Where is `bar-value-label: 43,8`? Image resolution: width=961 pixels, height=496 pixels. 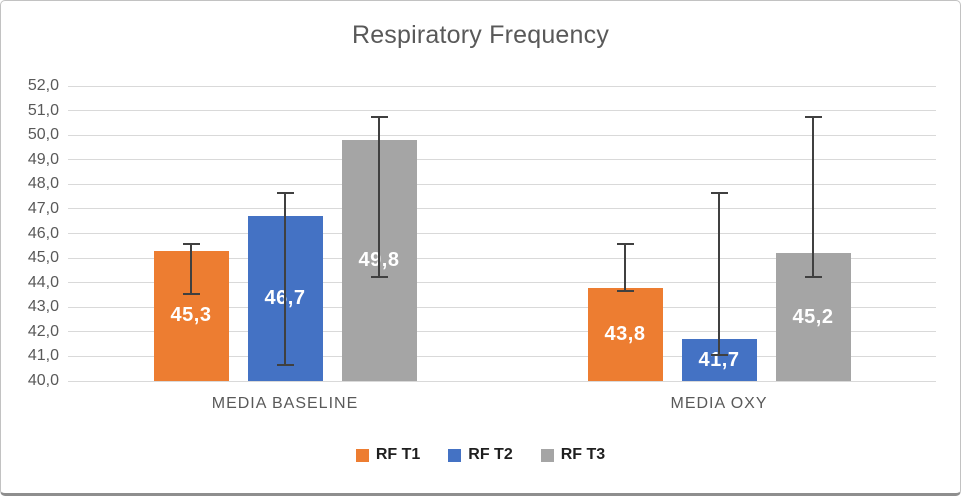 bar-value-label: 43,8 is located at coordinates (625, 333).